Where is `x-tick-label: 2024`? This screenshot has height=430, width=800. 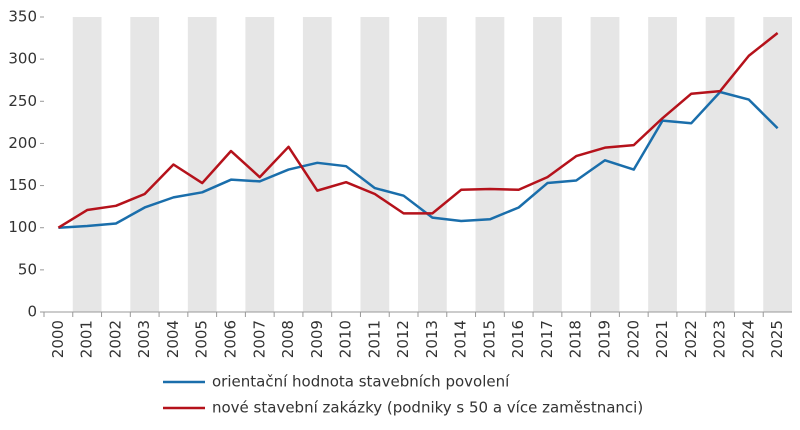
x-tick-label: 2024 is located at coordinates (748, 339).